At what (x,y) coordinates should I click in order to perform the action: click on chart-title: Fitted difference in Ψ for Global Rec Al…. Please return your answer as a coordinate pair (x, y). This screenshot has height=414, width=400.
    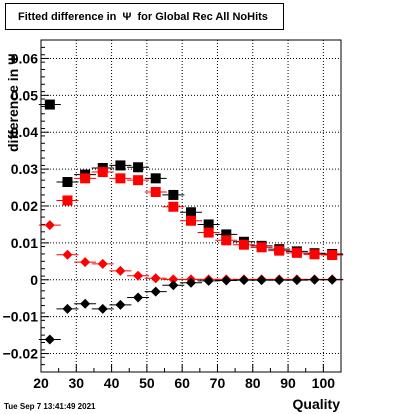
    Looking at the image, I should click on (144, 16).